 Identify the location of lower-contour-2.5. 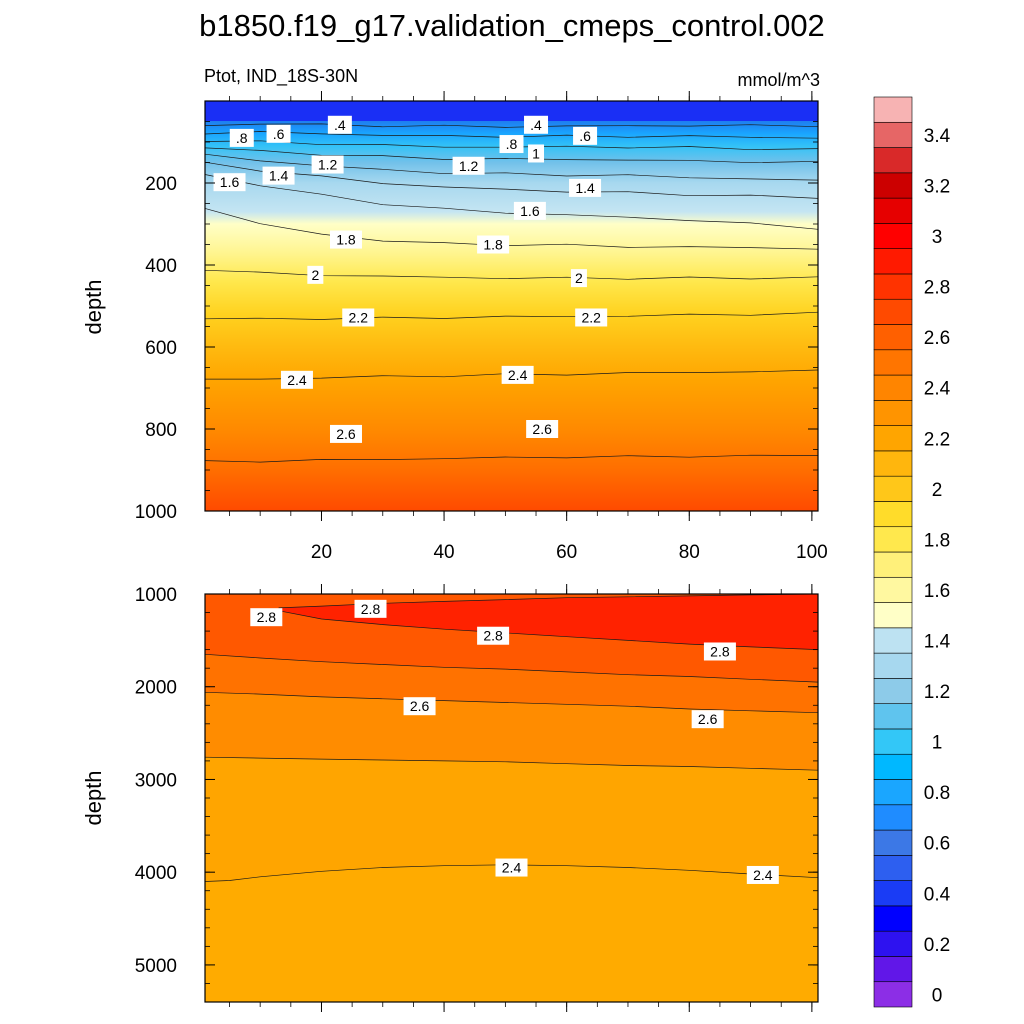
(511, 763).